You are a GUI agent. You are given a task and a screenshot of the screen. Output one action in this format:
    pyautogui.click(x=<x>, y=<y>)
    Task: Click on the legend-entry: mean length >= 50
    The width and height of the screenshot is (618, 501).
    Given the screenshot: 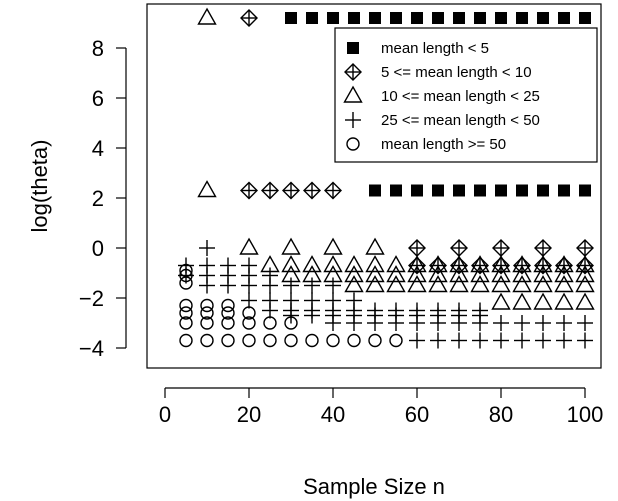 What is the action you would take?
    pyautogui.click(x=426, y=144)
    